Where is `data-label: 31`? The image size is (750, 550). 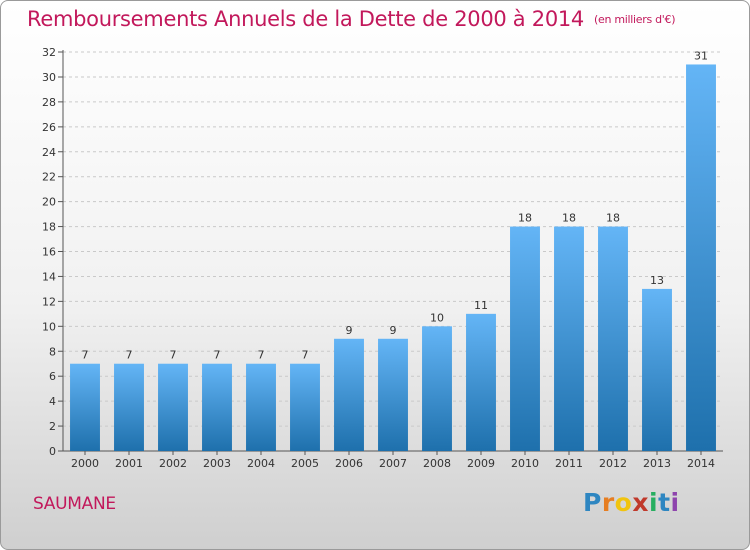 data-label: 31 is located at coordinates (701, 55).